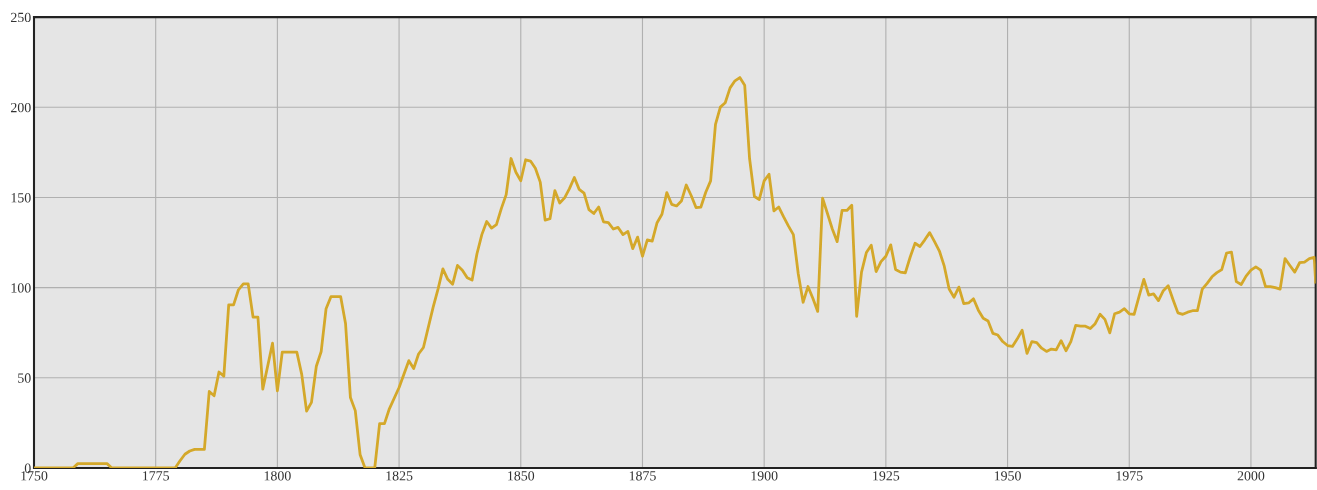 This screenshot has height=490, width=1317. What do you see at coordinates (21, 17) in the screenshot?
I see `y-tick-label: 250` at bounding box center [21, 17].